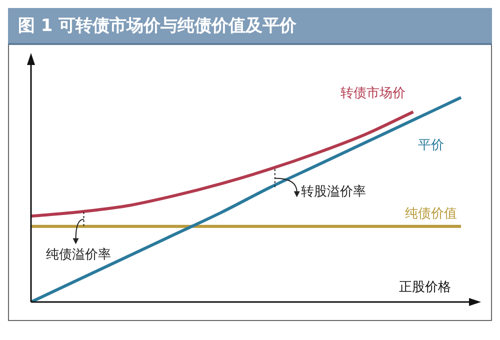 This screenshot has width=500, height=340. I want to click on chart-title: 图 1 可转债市场价与纯债价值及平价, so click(250, 26).